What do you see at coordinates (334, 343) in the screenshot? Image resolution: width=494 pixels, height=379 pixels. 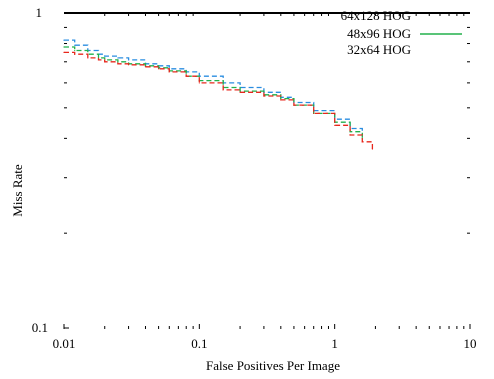 I see `x-tick-label: 1` at bounding box center [334, 343].